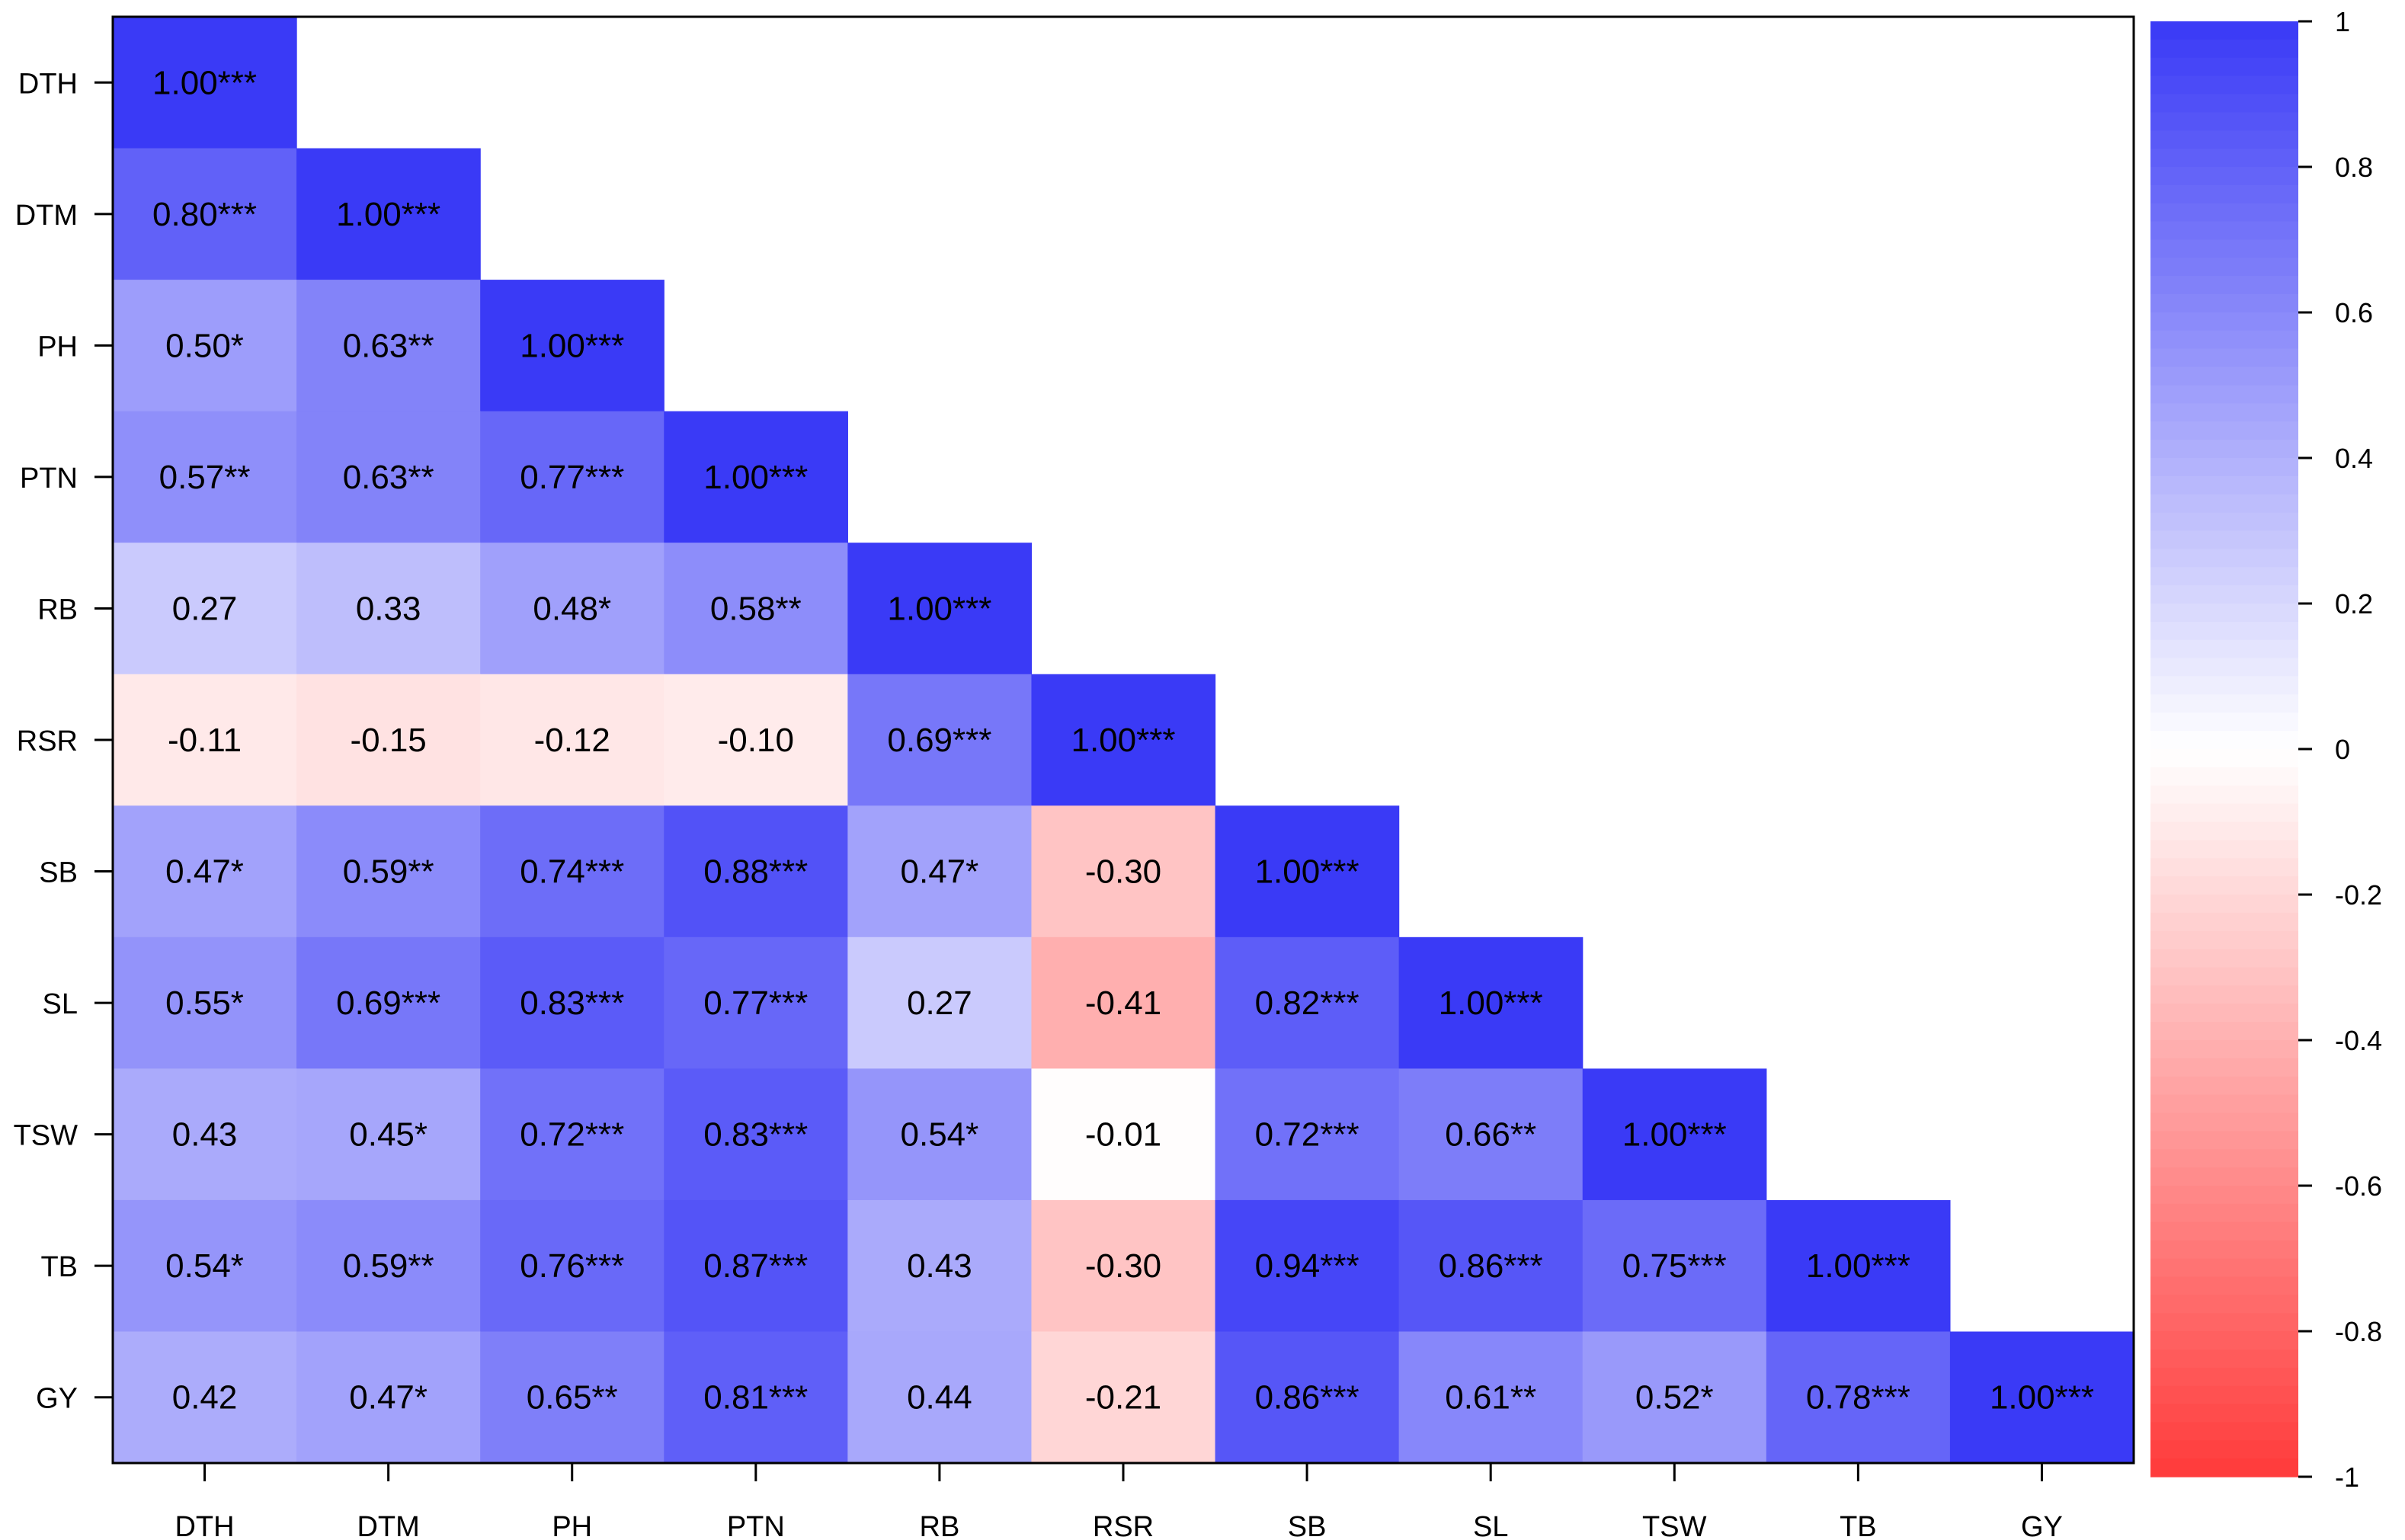 The width and height of the screenshot is (2405, 1540). I want to click on heatmap-cell-RSR-RSR, so click(1124, 740).